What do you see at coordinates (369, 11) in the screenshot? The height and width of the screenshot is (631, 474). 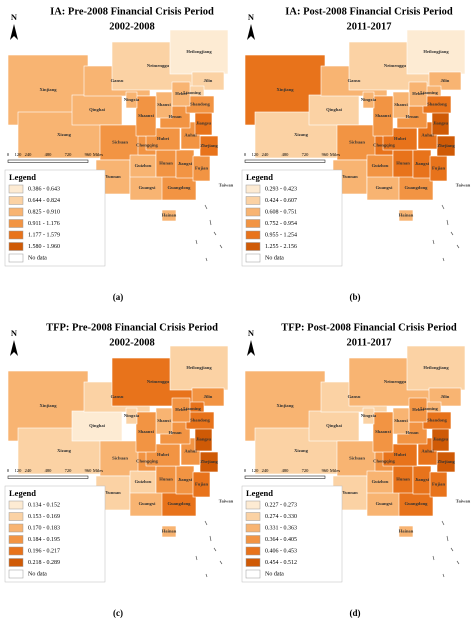 I see `panel-title: IA: Post-2008 Financial Crisis Period` at bounding box center [369, 11].